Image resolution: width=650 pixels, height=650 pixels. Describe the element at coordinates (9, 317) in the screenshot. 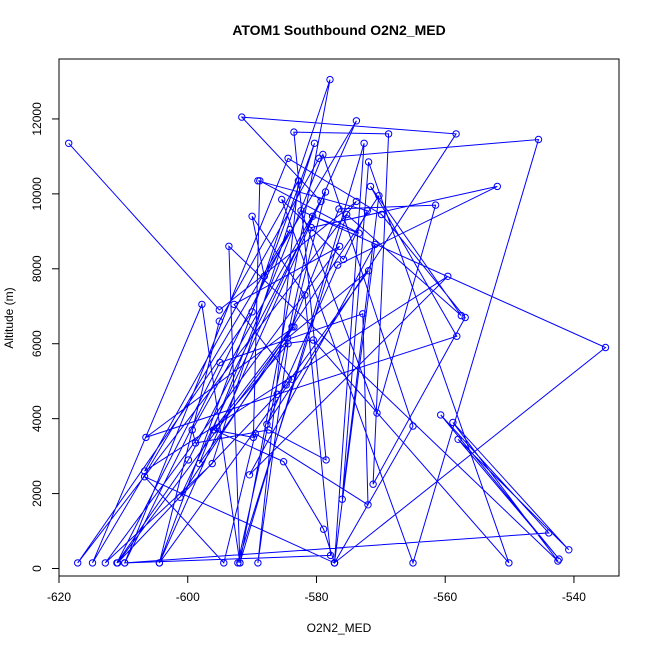

I see `y-axis-label: Altitude (m)` at that location.